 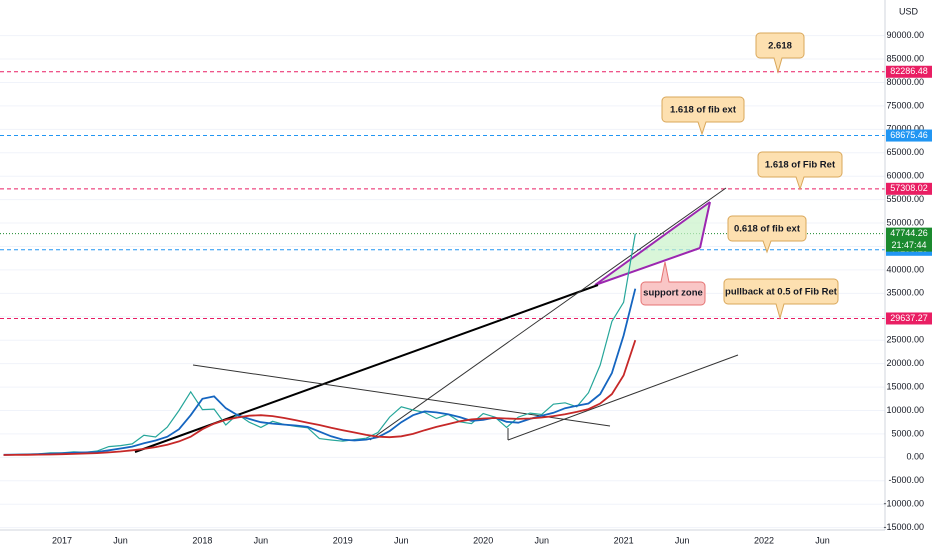 I want to click on callout-text: 1.618 of fib ext, so click(x=703, y=110).